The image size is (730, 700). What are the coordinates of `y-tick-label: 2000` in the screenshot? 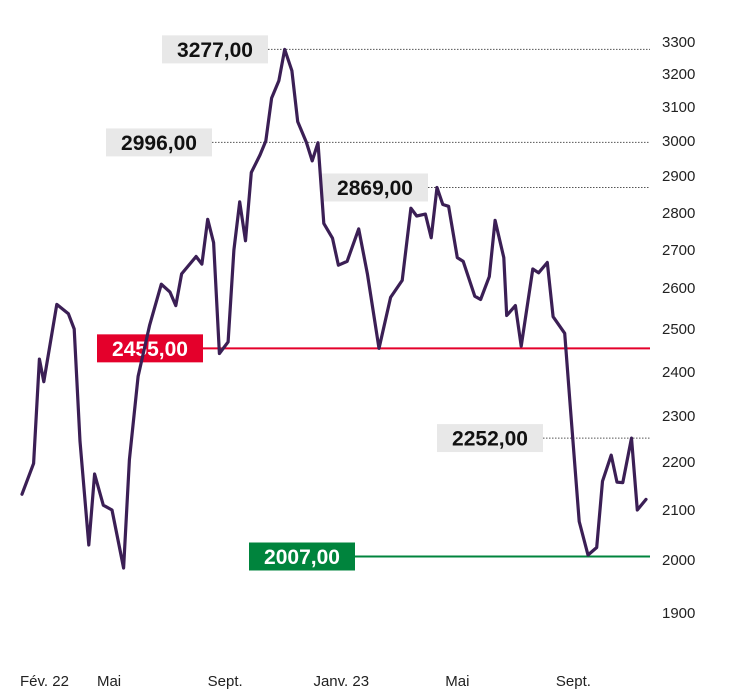 It's located at (678, 560).